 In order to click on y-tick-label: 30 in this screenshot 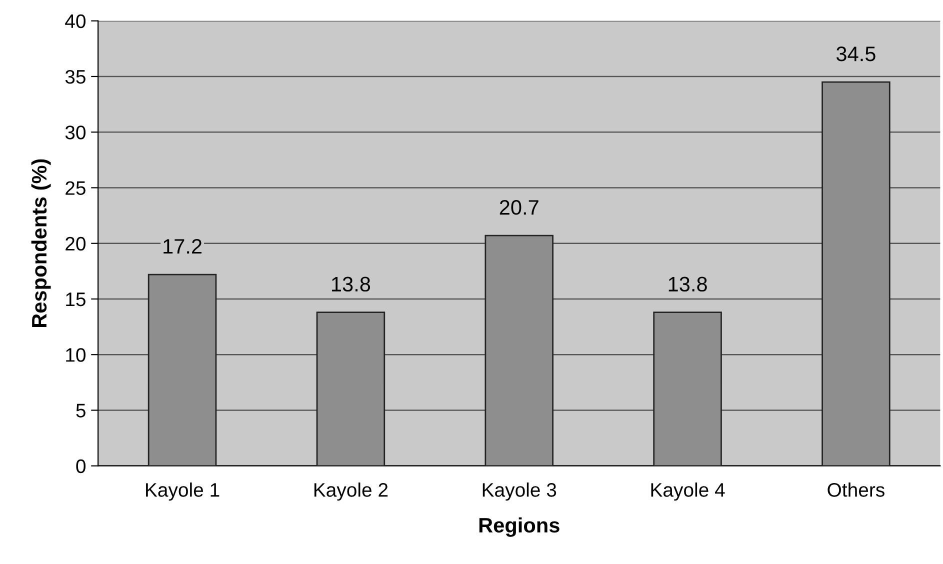, I will do `click(75, 133)`.